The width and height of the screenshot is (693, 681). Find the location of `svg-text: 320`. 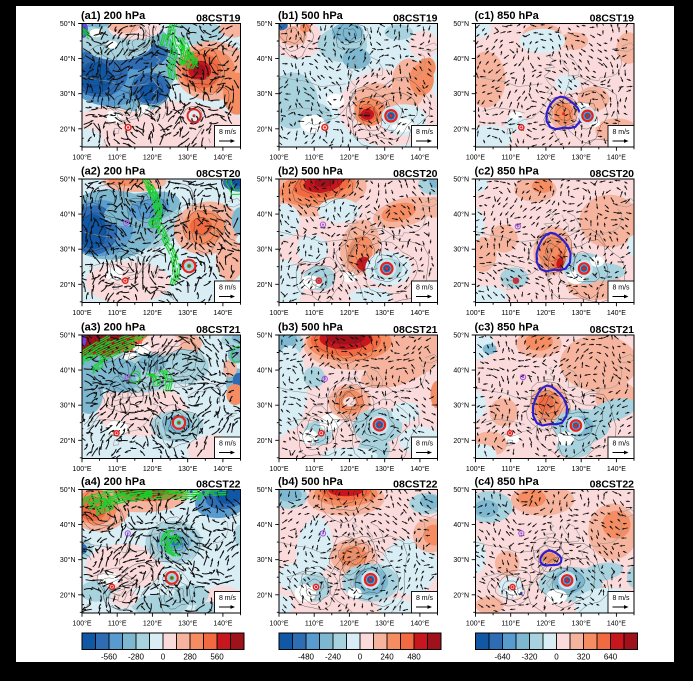

svg-text: 320 is located at coordinates (584, 657).